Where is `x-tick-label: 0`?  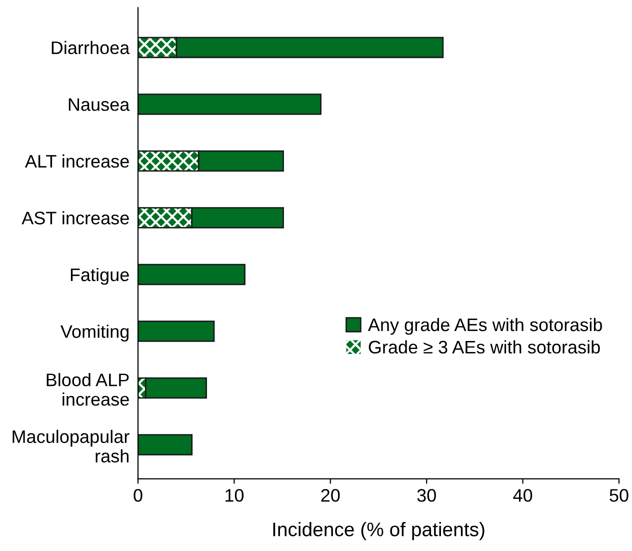 x-tick-label: 0 is located at coordinates (138, 495).